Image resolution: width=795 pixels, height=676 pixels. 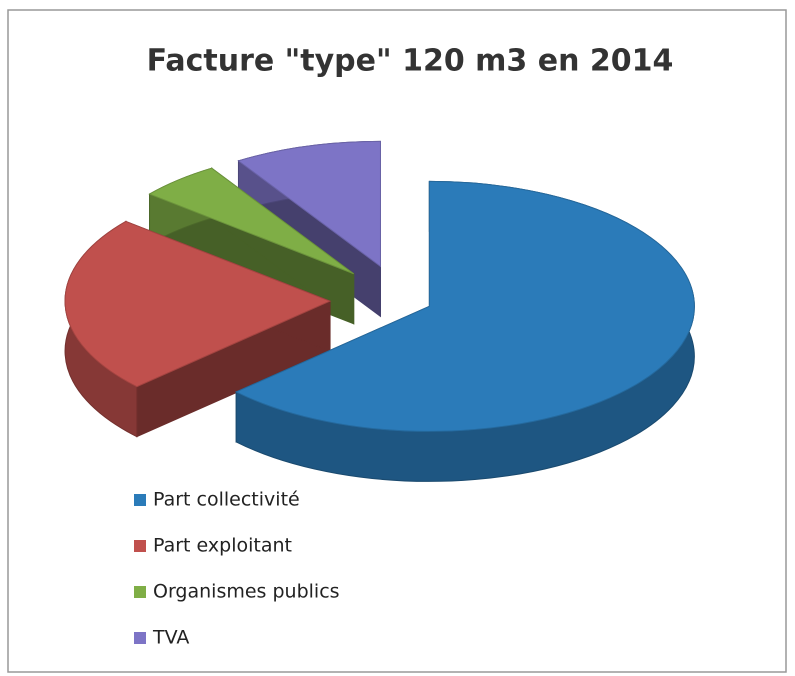 I want to click on legend-label: Organismes publics, so click(x=246, y=592).